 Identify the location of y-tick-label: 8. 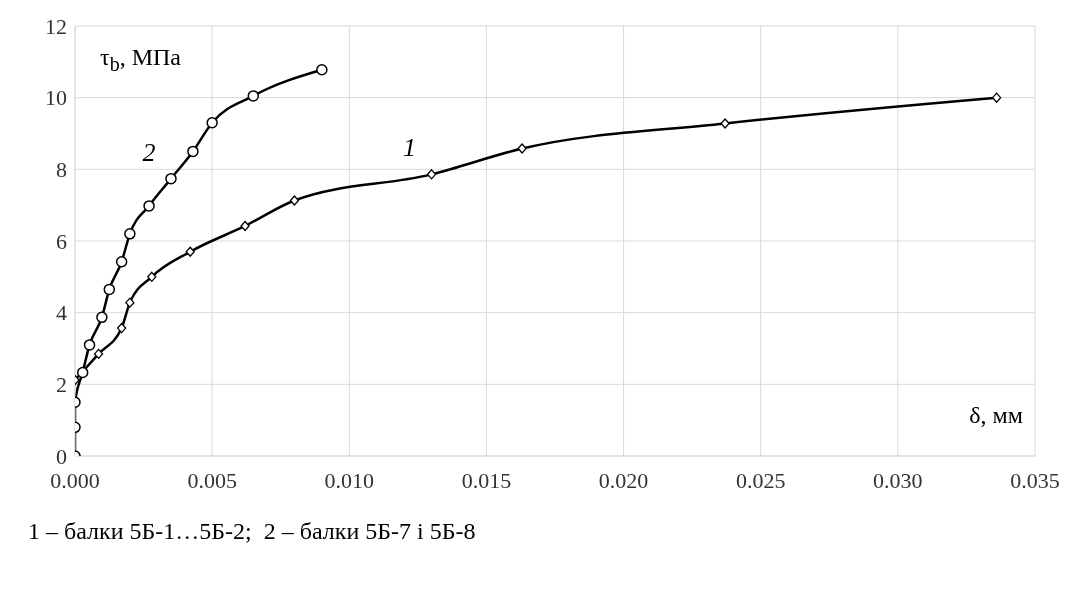
(61, 170).